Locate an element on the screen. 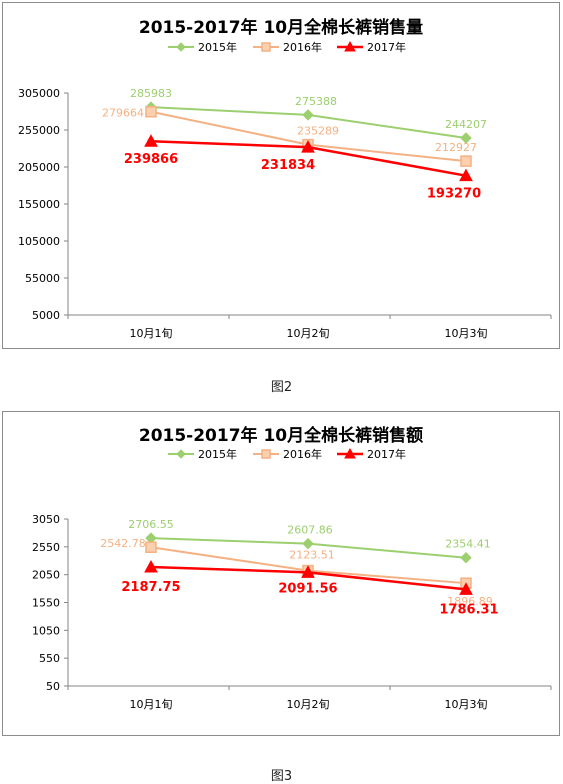 The height and width of the screenshot is (784, 563). data-label: 1786.31 is located at coordinates (468, 609).